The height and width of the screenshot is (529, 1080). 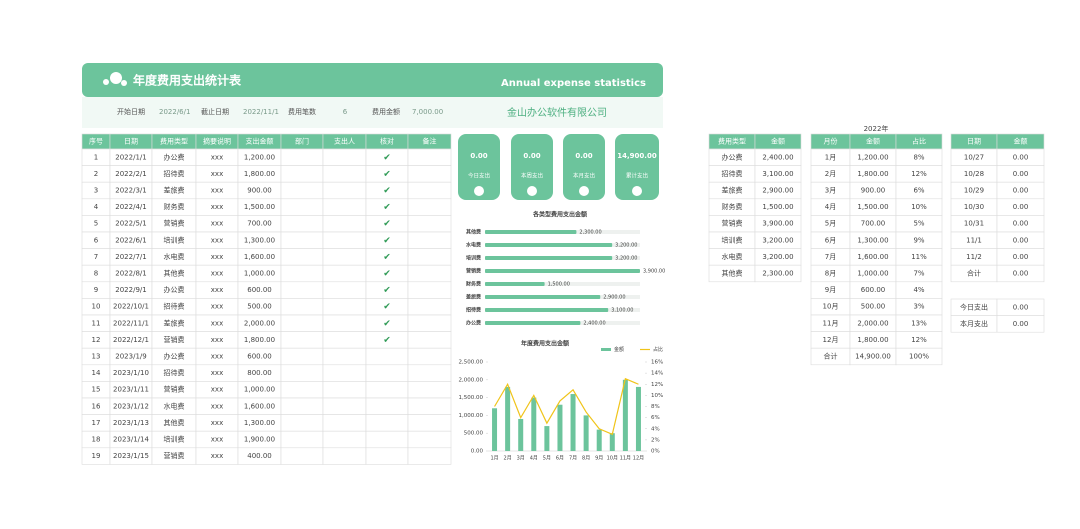 What do you see at coordinates (372, 80) in the screenshot?
I see `header-bar` at bounding box center [372, 80].